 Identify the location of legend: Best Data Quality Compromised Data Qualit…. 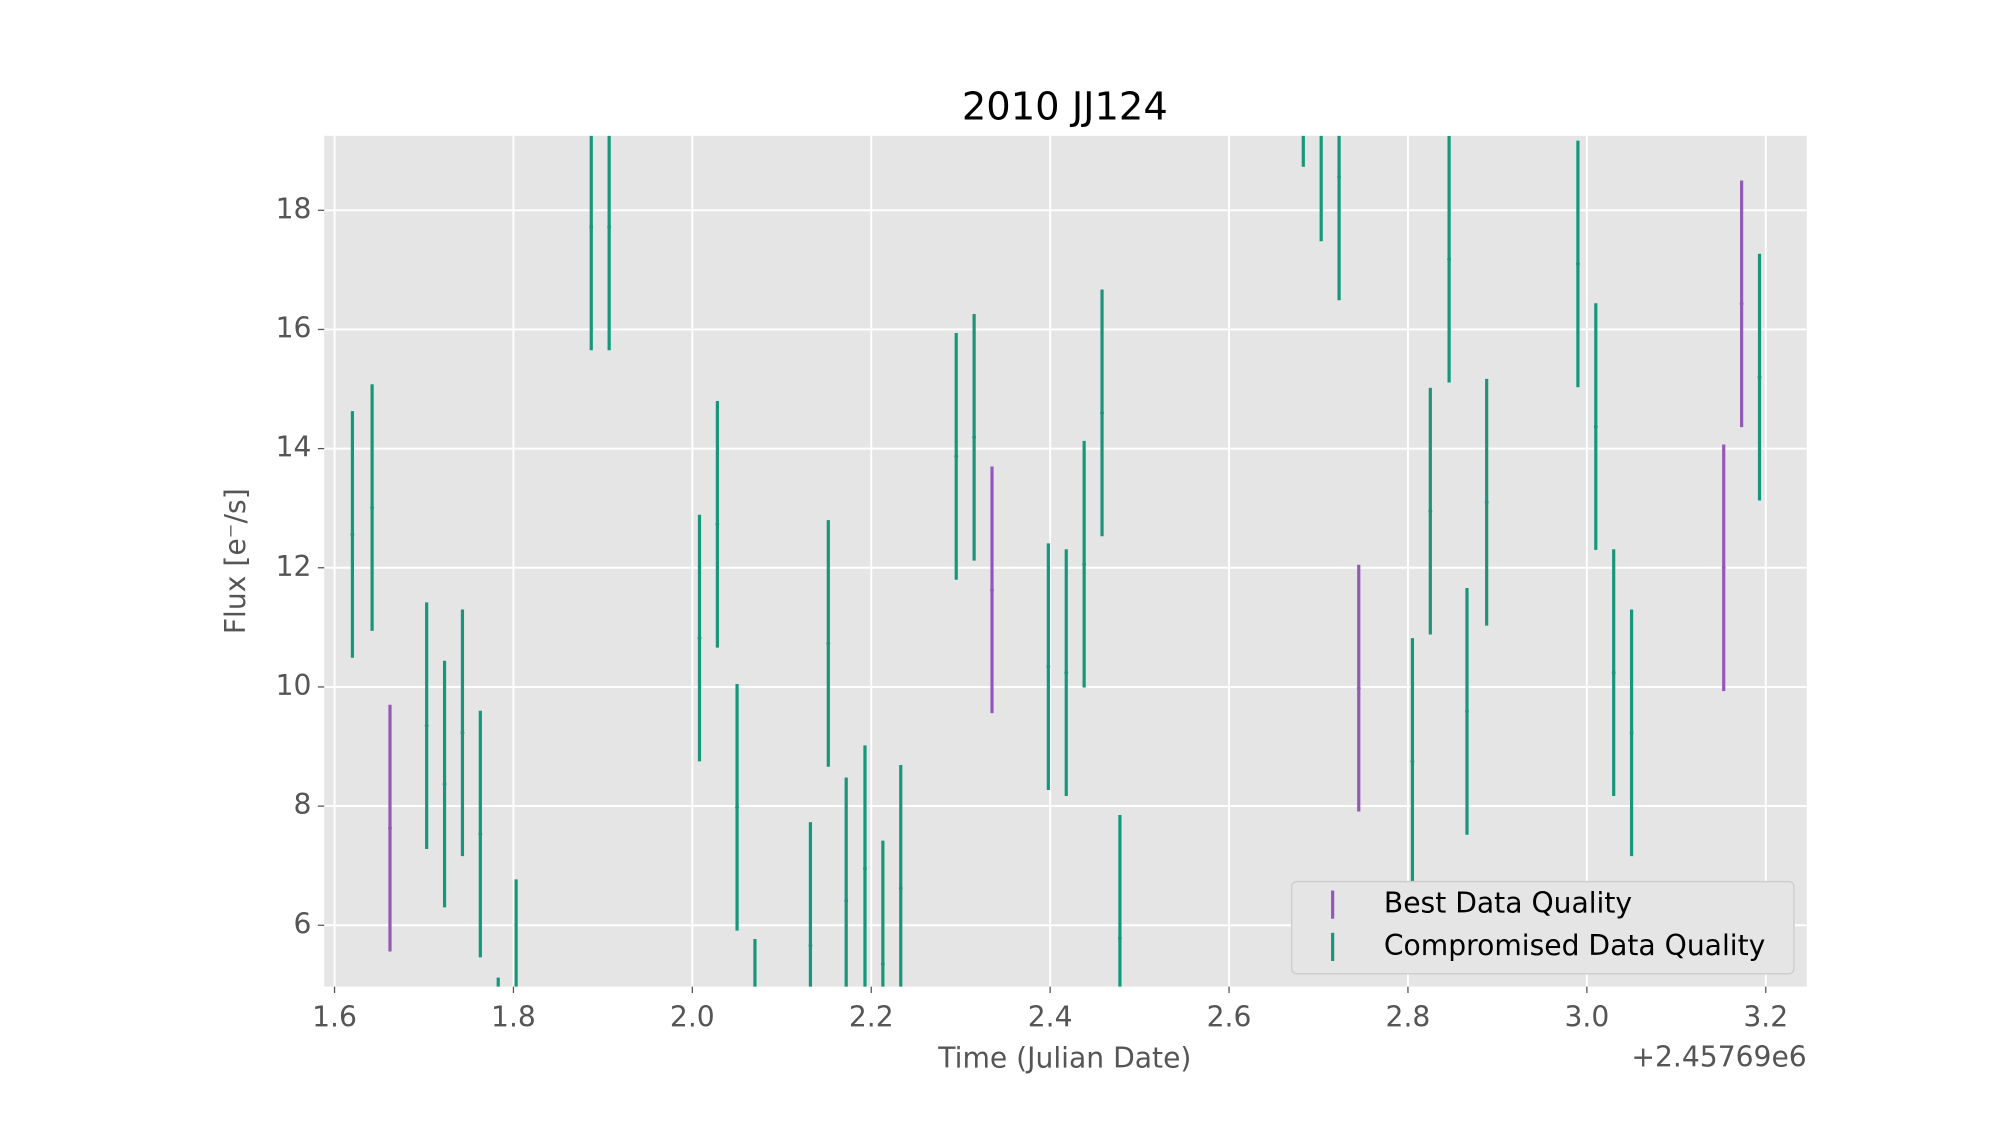
(1543, 927).